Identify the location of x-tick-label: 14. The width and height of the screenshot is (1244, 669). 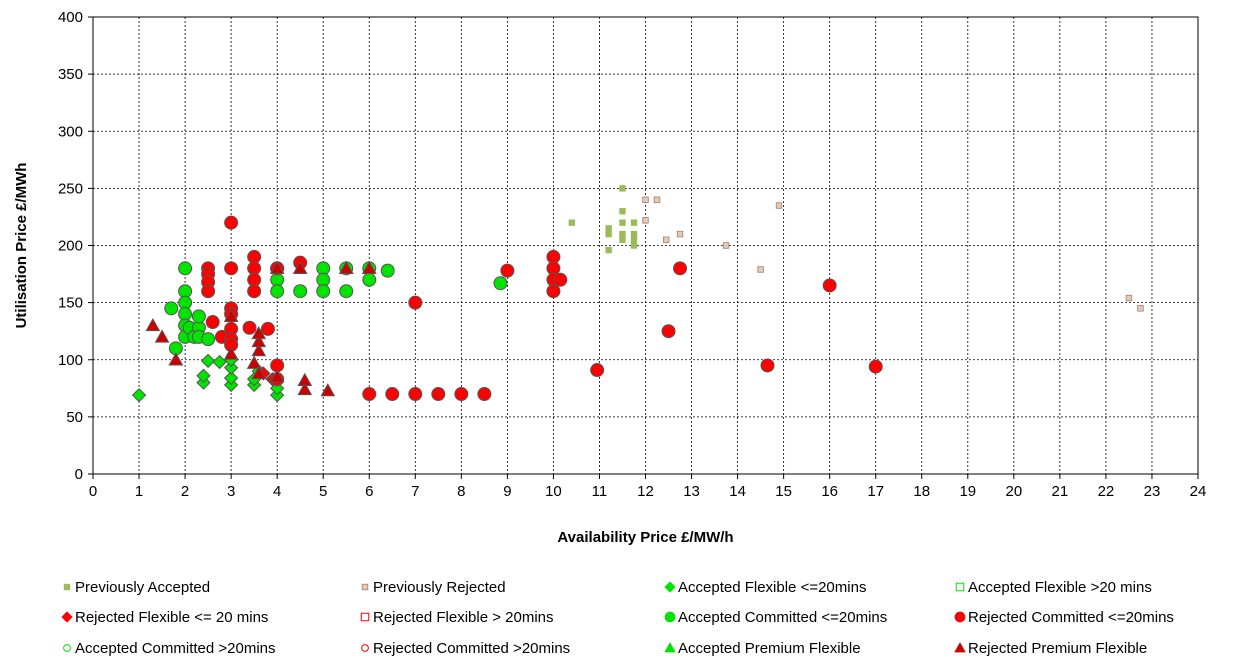
(737, 491).